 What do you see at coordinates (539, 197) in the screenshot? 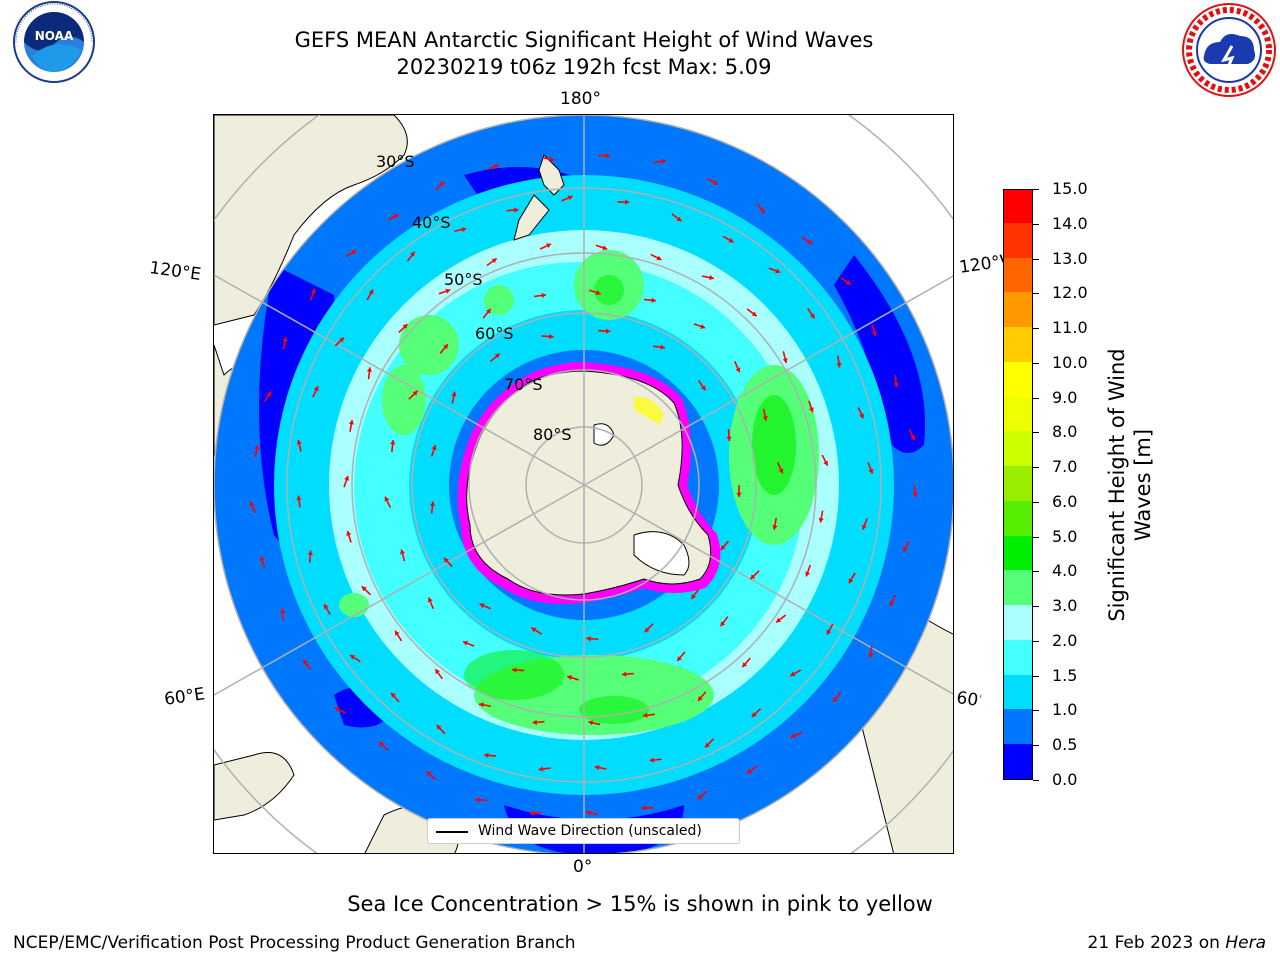
I see `islands` at bounding box center [539, 197].